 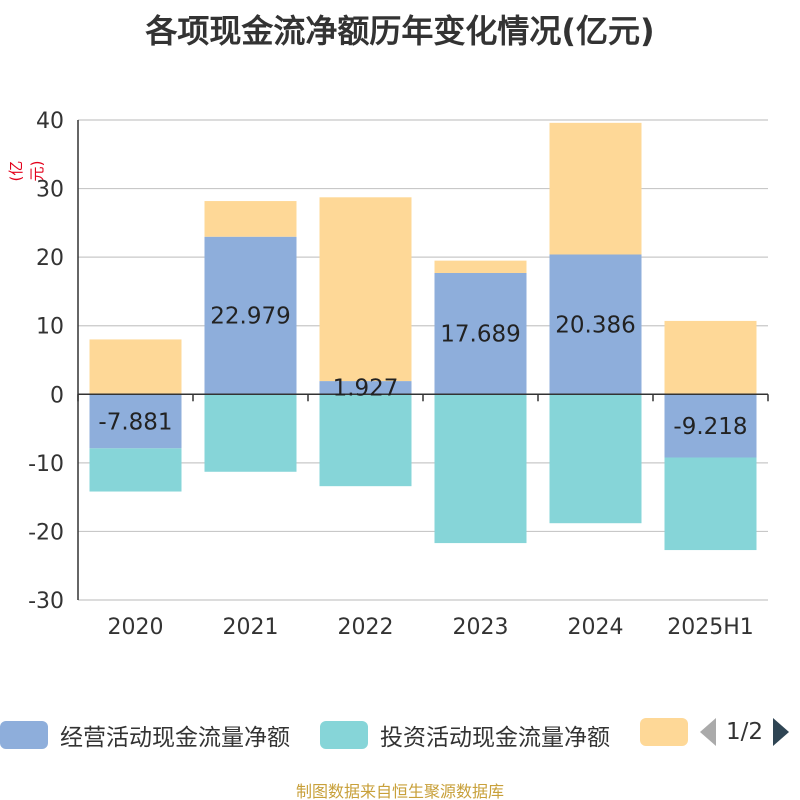 I want to click on y-tick-label: -20, so click(x=46, y=532).